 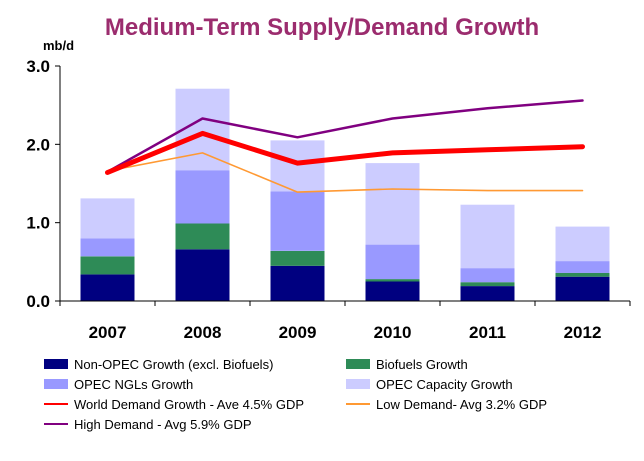 What do you see at coordinates (393, 332) in the screenshot?
I see `x-tick-label: 2010` at bounding box center [393, 332].